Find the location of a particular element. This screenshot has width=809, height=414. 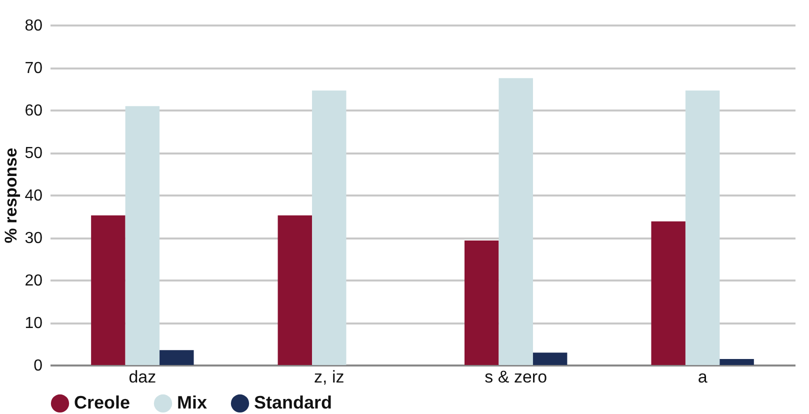

y-tick-label: 0 is located at coordinates (38, 366).